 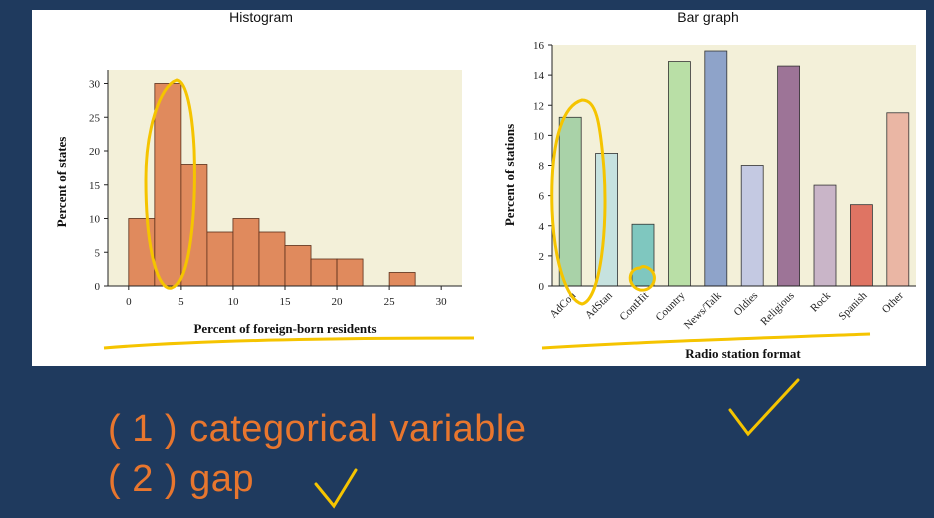 I want to click on bar-graph-y-tick-label: 14, so click(x=539, y=76).